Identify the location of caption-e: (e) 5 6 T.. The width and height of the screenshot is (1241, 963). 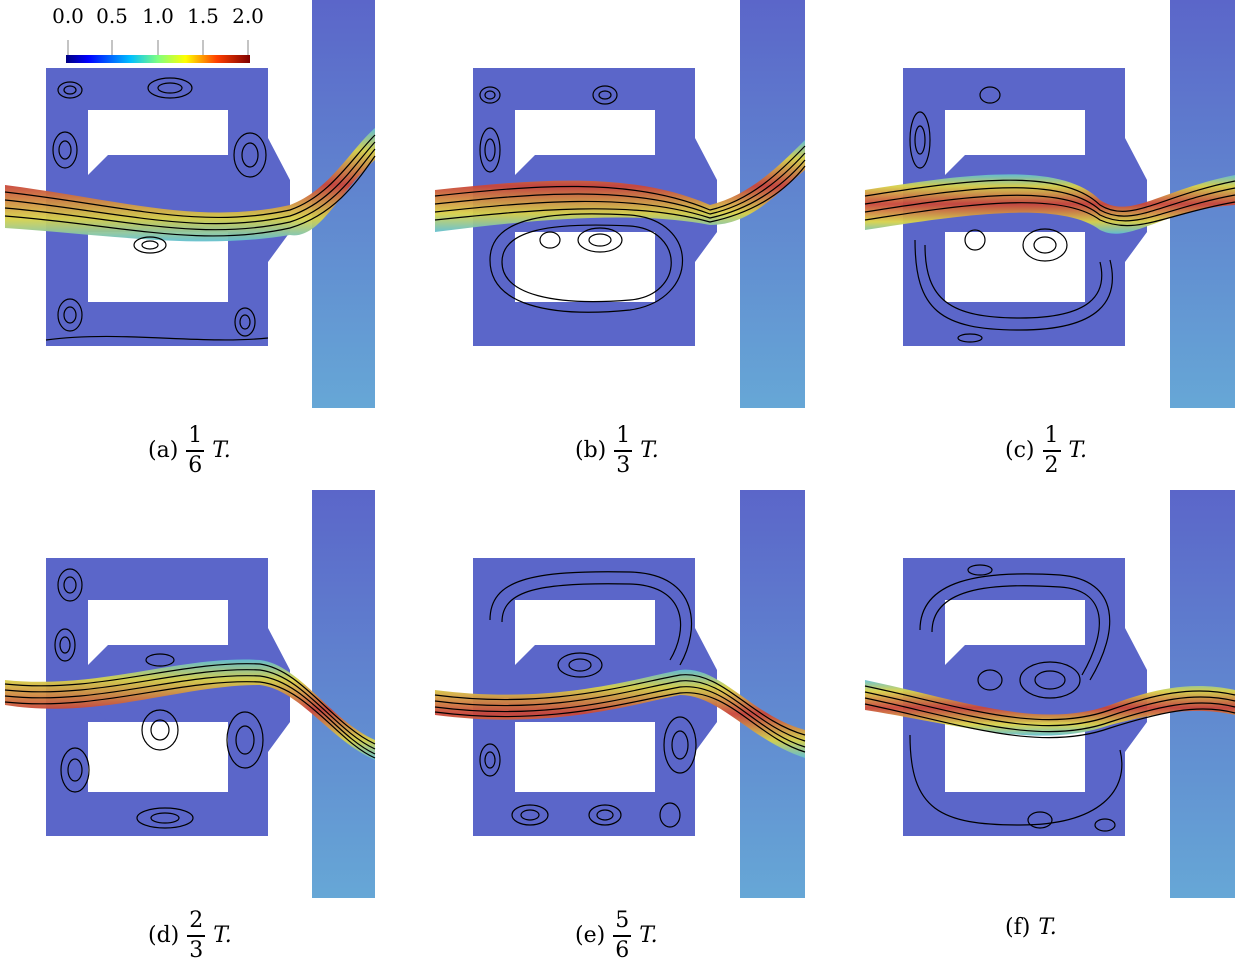
(616, 936).